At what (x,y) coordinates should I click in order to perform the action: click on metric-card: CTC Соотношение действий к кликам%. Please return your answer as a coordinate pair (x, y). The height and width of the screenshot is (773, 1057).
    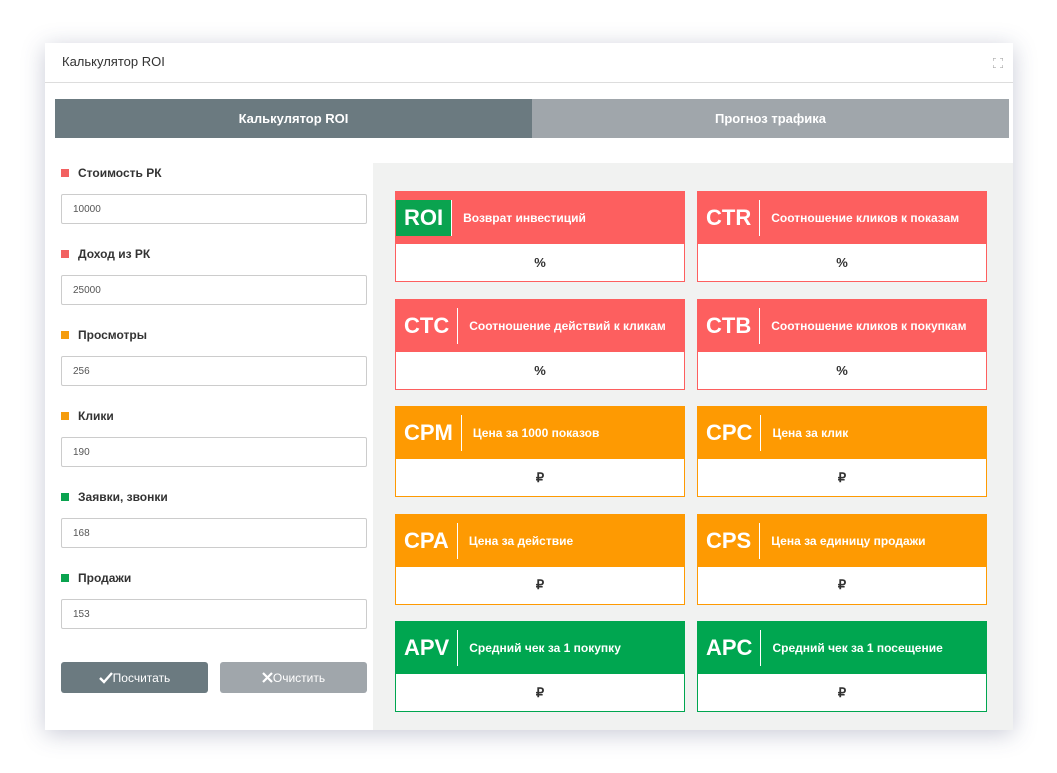
    Looking at the image, I should click on (540, 344).